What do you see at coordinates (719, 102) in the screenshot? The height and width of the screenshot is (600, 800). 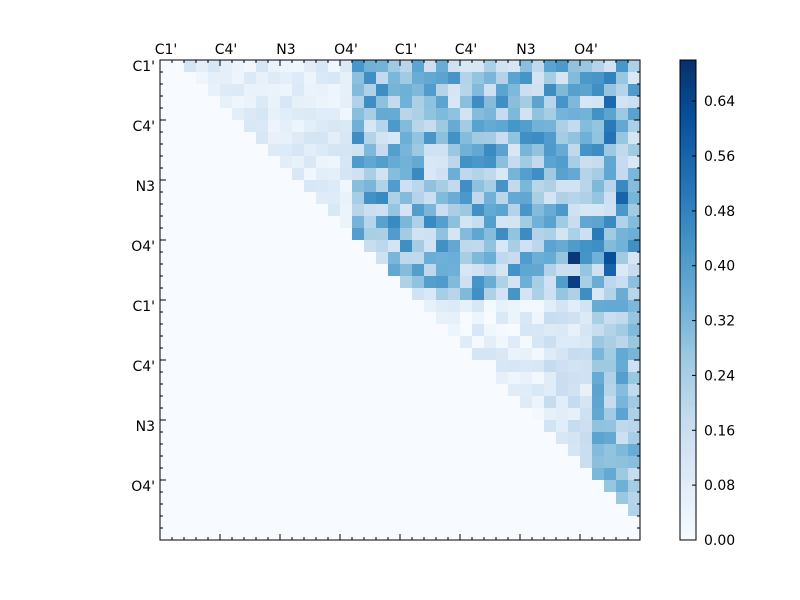 I see `colorbar-tick-label: 0.64` at bounding box center [719, 102].